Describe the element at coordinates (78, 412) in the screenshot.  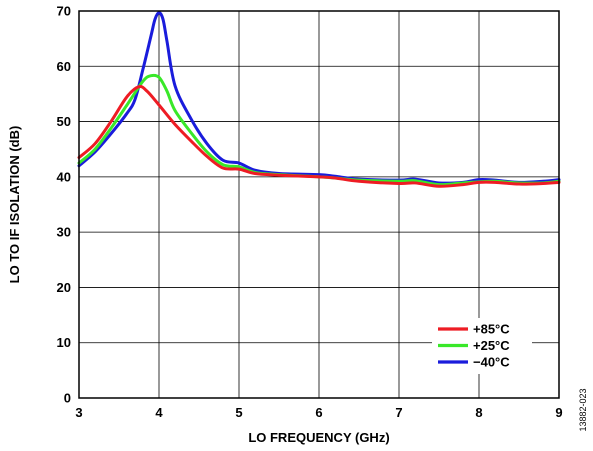
I see `x-tick-label: 3` at that location.